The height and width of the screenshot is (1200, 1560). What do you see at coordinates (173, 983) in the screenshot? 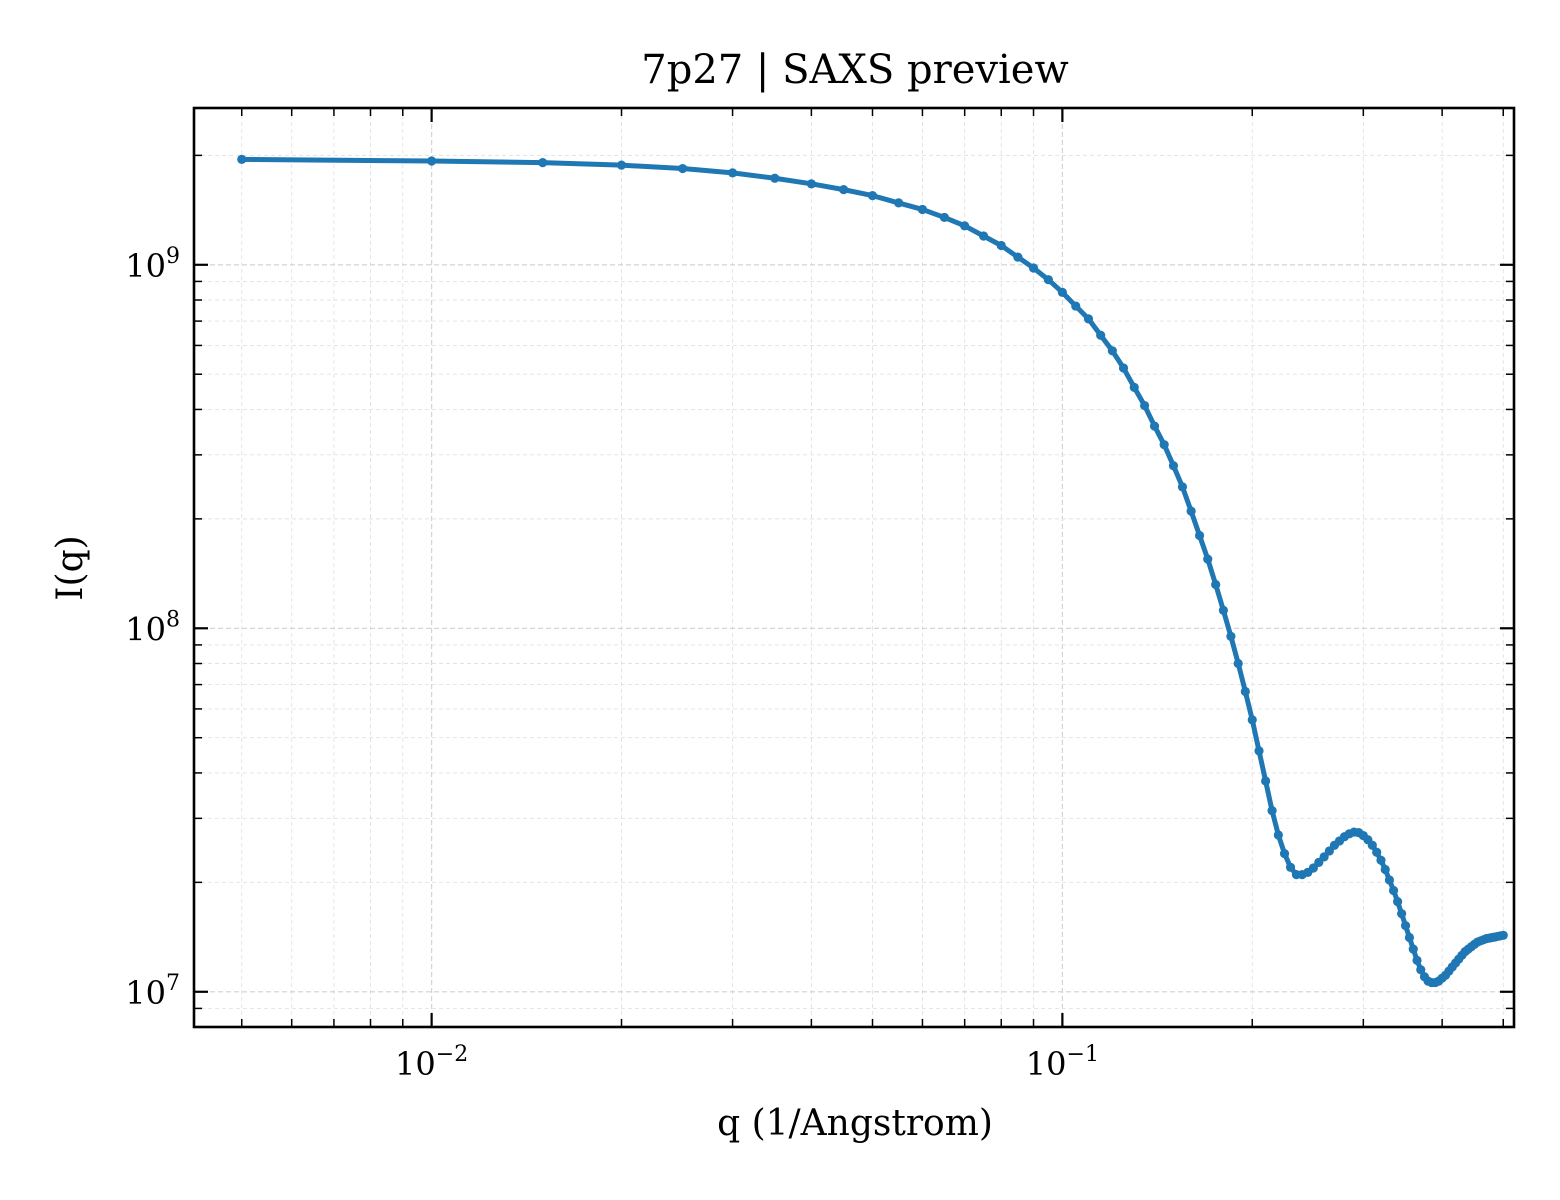
I see `y-tick-label-exponent: 7` at bounding box center [173, 983].